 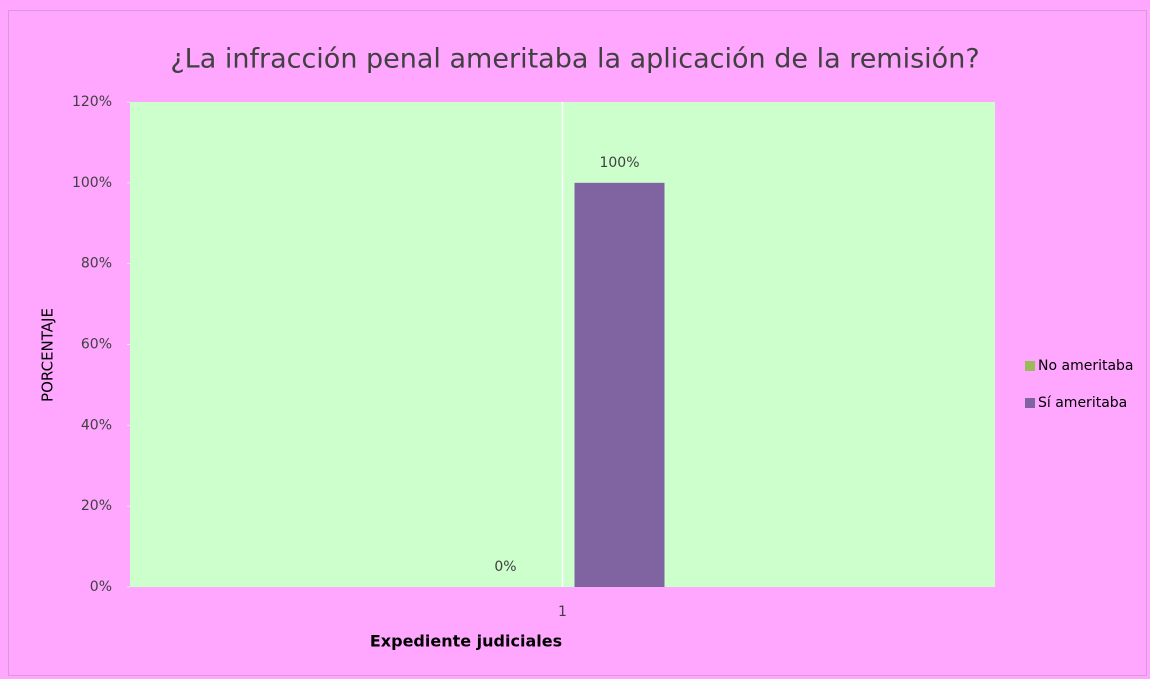 What do you see at coordinates (505, 567) in the screenshot?
I see `data-label: 0%` at bounding box center [505, 567].